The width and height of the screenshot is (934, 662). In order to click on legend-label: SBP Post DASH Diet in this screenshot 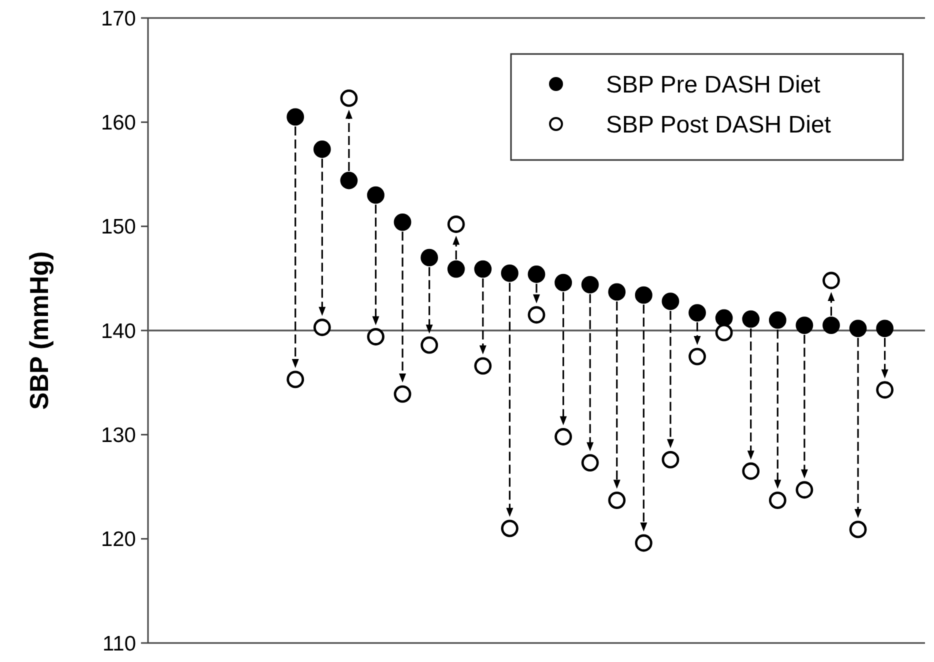, I will do `click(719, 124)`.